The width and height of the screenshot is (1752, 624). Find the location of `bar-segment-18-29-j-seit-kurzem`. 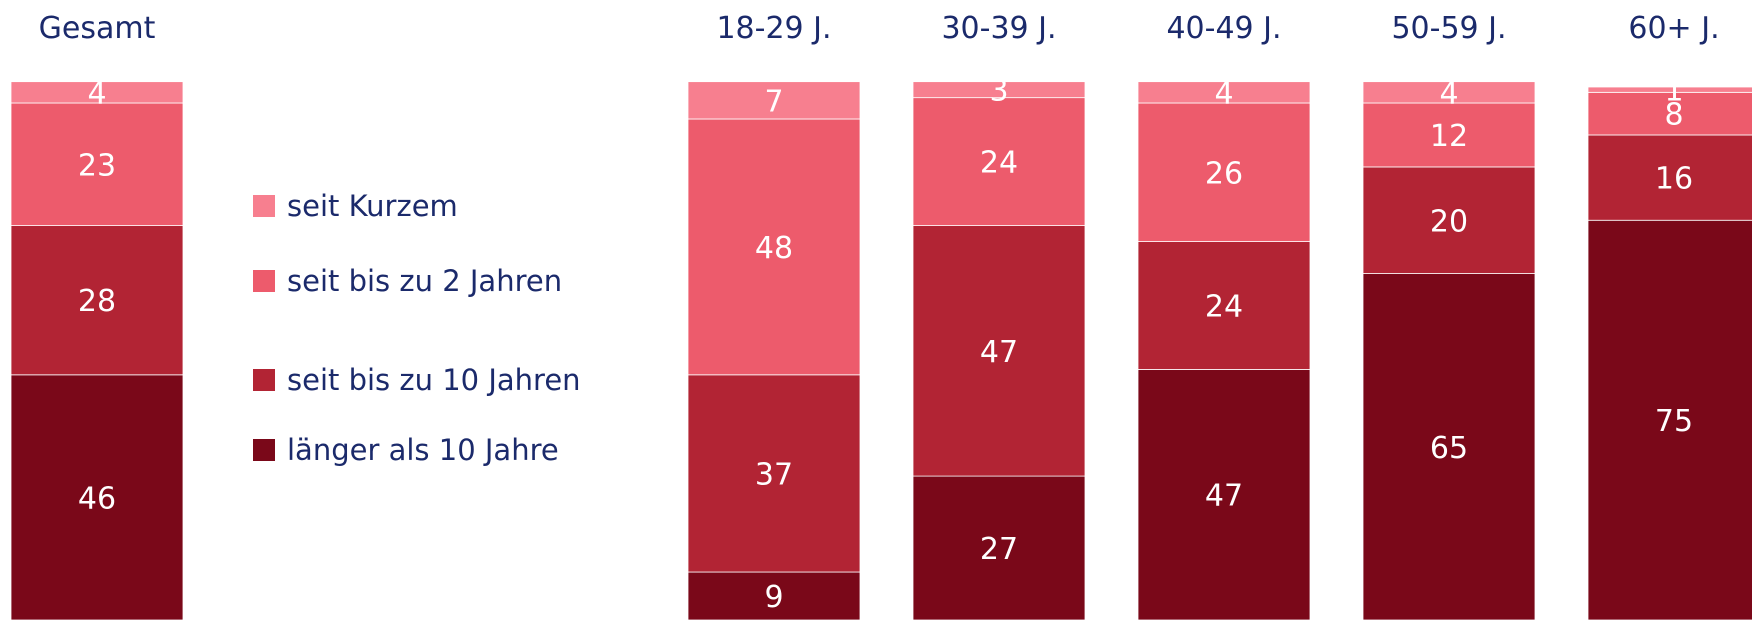

bar-segment-18-29-j-seit-kurzem is located at coordinates (774, 100).